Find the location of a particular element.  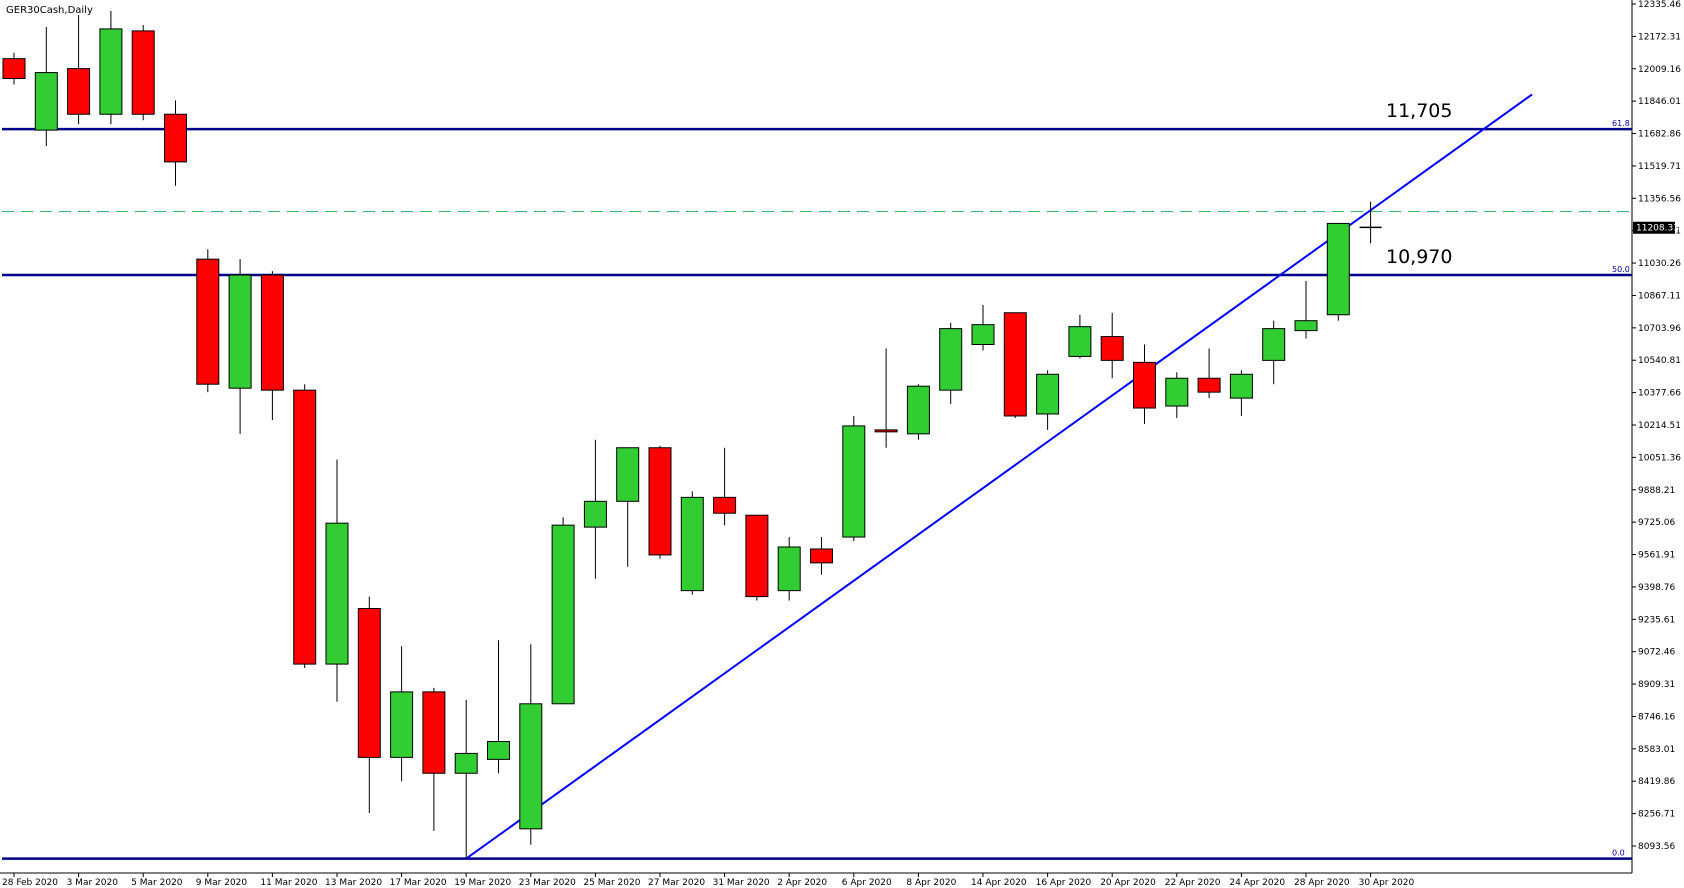

y-tick-label: 10377.66 is located at coordinates (1659, 394).